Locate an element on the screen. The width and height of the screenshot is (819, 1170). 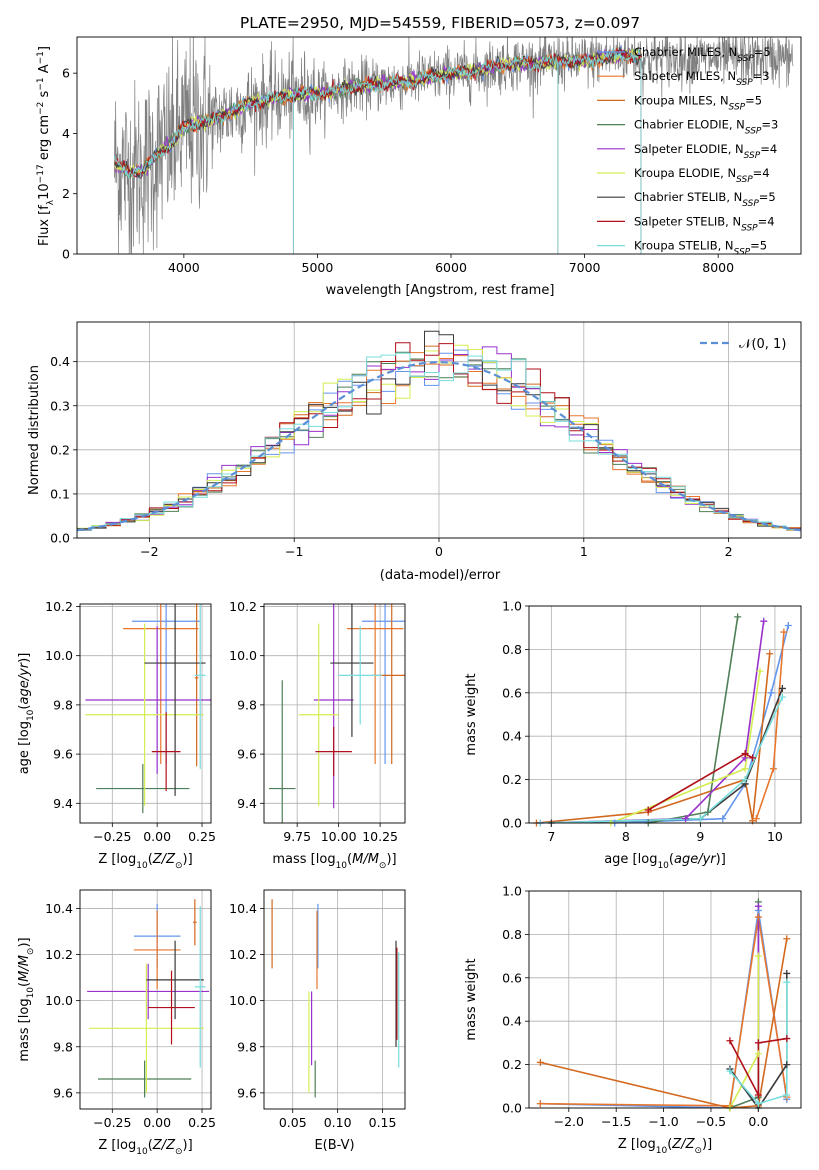
y-axis-label: age [log10(age/yr)] is located at coordinates (26, 714).